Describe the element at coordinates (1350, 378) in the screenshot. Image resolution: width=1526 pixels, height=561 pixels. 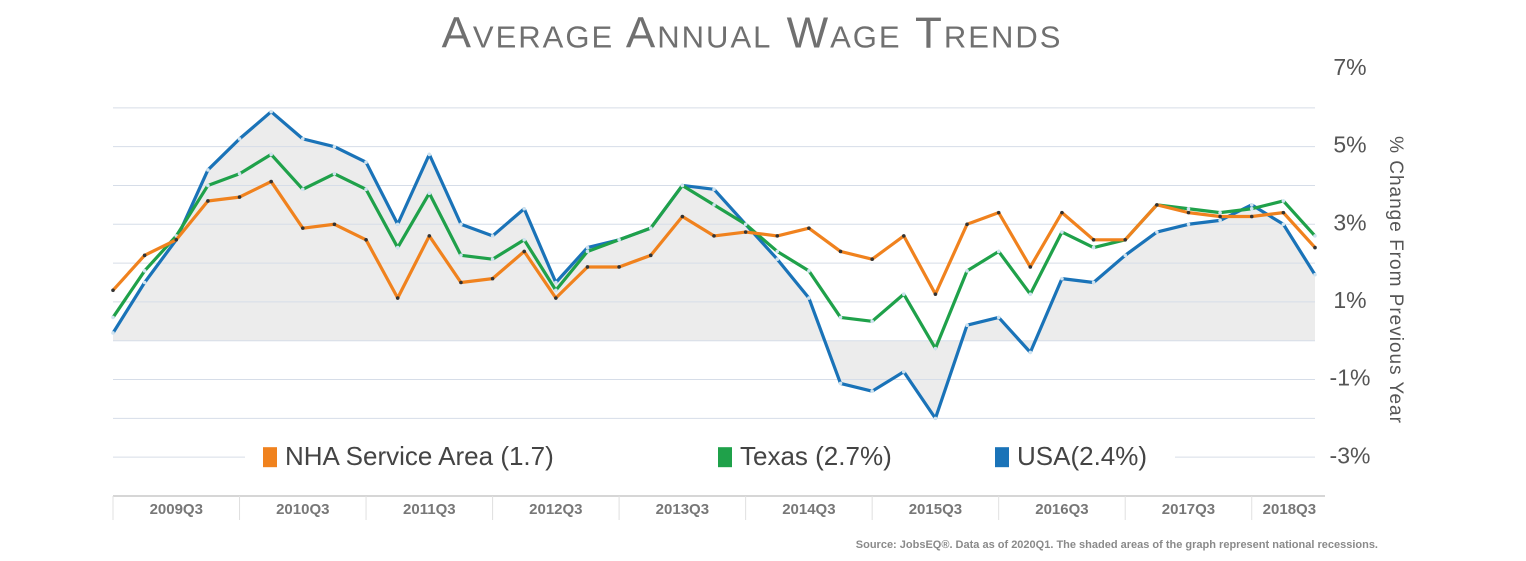
I see `y-tick-label: -1%` at that location.